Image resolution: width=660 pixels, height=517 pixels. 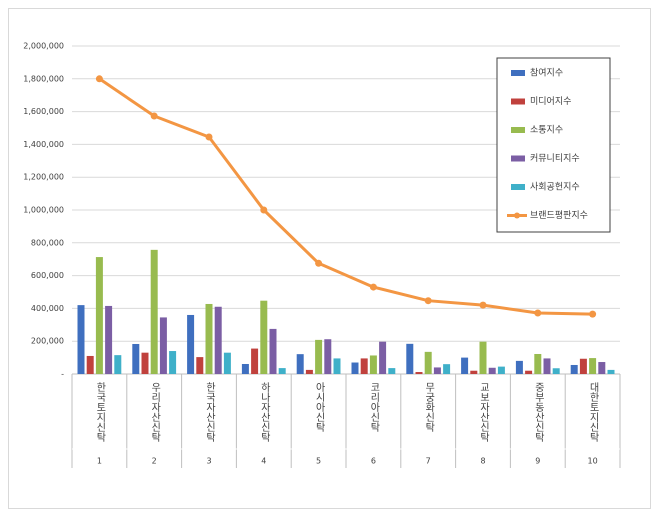 I want to click on rank-label: 9, so click(x=537, y=461).